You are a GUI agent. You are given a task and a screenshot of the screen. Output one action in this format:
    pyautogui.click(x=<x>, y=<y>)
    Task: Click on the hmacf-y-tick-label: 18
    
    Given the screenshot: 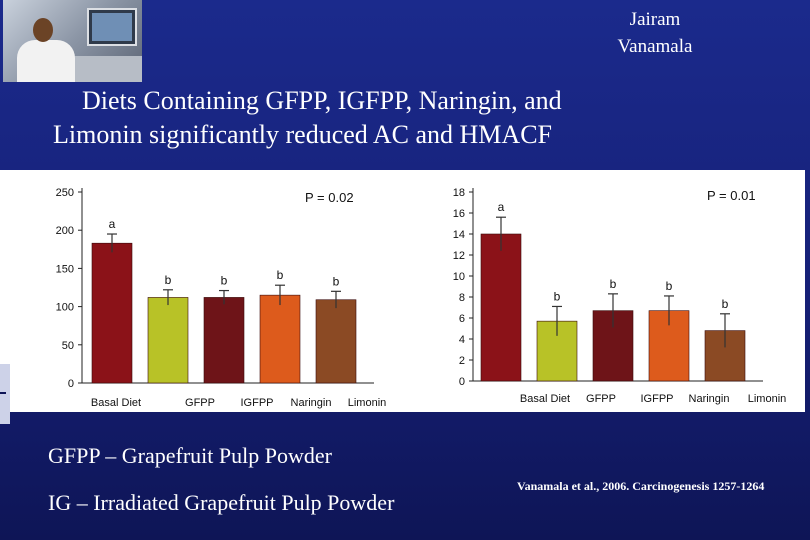 What is the action you would take?
    pyautogui.click(x=459, y=193)
    